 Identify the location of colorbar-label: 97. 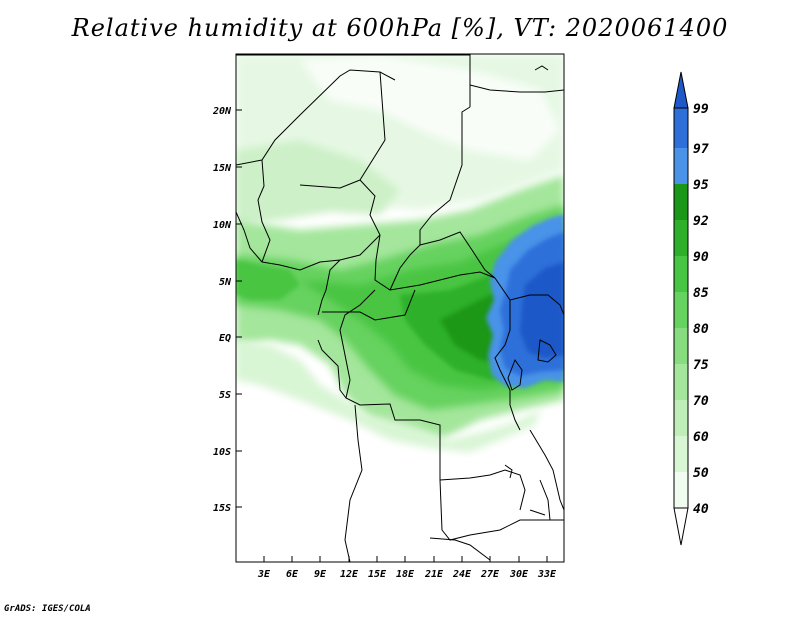
(701, 149).